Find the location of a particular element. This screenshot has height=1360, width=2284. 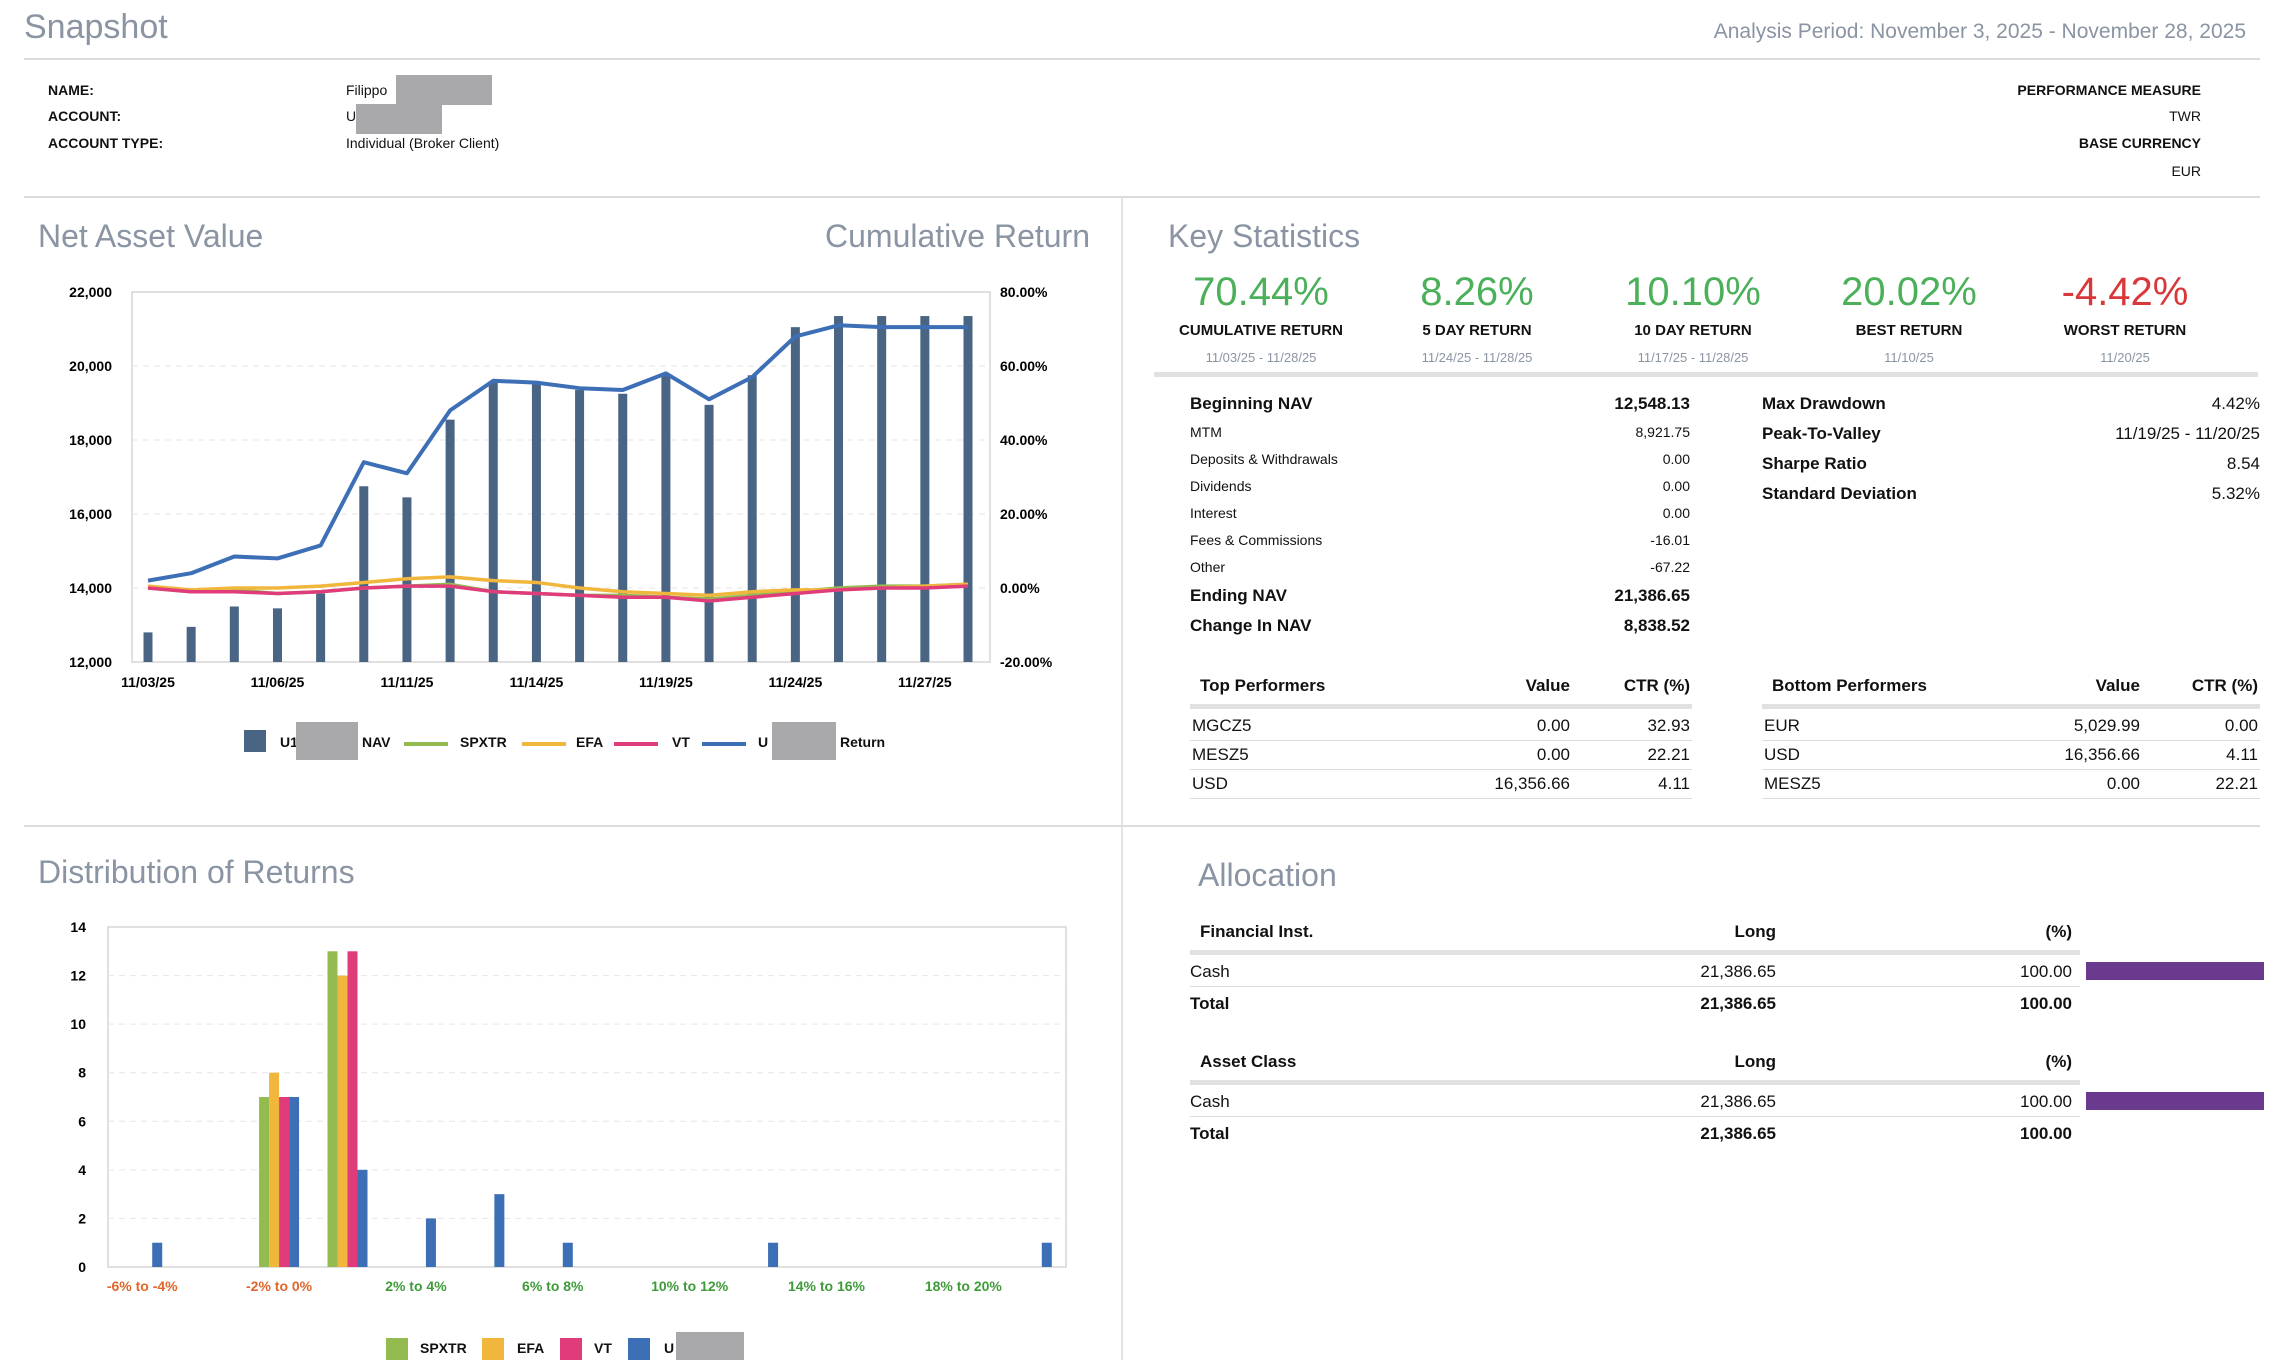

legend-swatch-return is located at coordinates (724, 744).